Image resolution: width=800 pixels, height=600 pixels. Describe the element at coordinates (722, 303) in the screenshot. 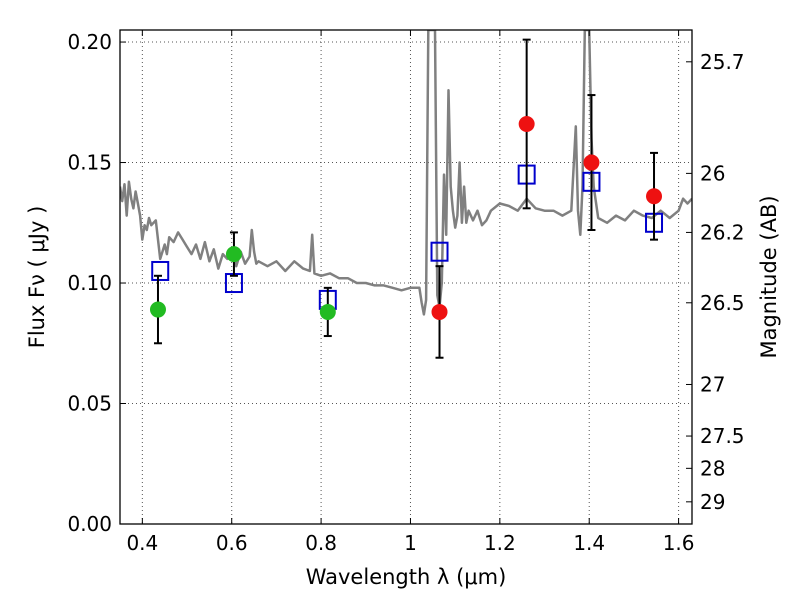

I see `right-tick-label: 26.5` at that location.